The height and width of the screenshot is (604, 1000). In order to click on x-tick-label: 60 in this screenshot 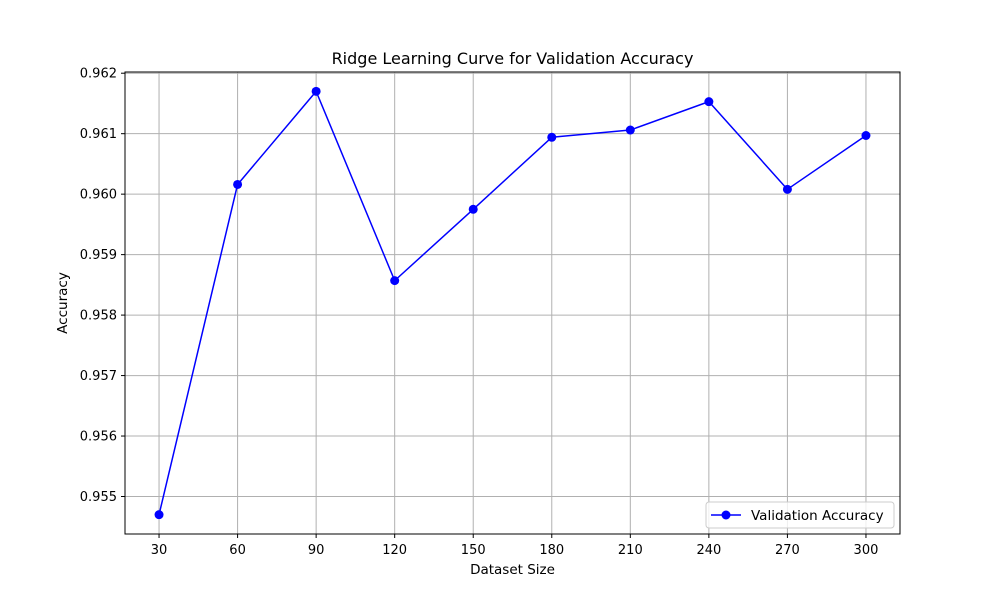, I will do `click(237, 550)`.